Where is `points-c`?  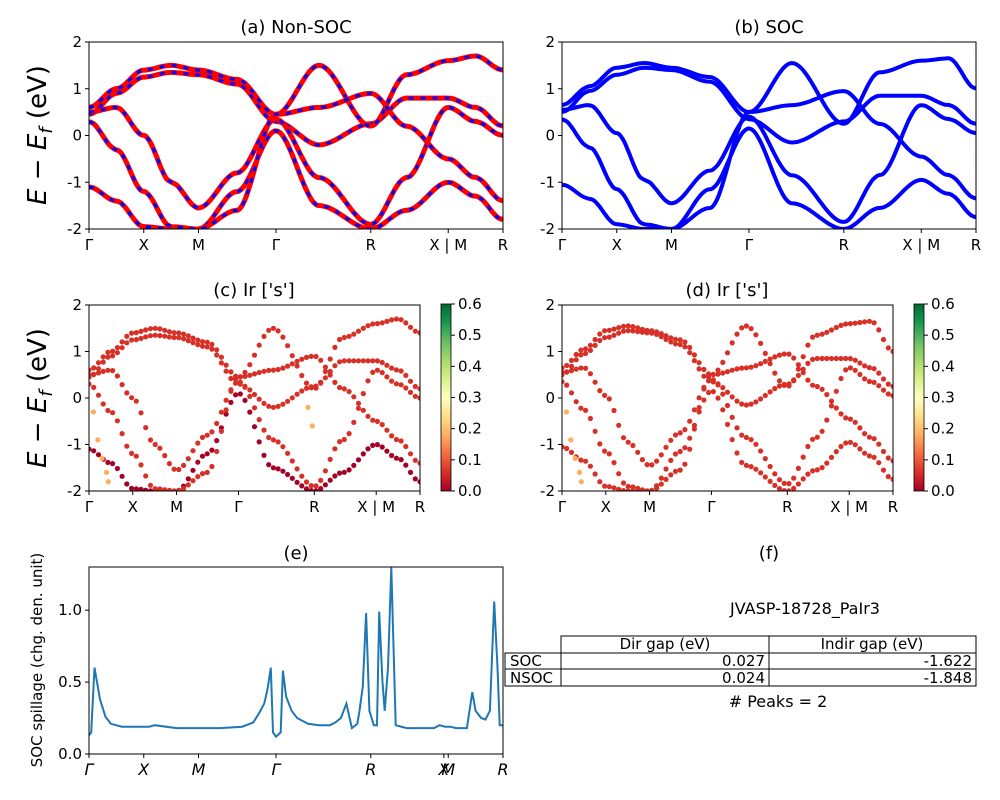 points-c is located at coordinates (254, 403).